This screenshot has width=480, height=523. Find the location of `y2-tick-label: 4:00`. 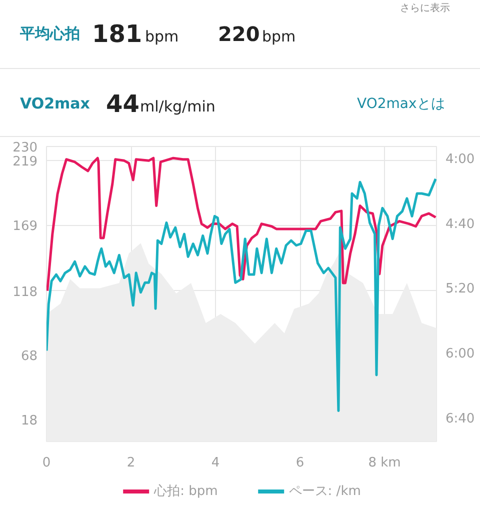

y2-tick-label: 4:00 is located at coordinates (460, 159).